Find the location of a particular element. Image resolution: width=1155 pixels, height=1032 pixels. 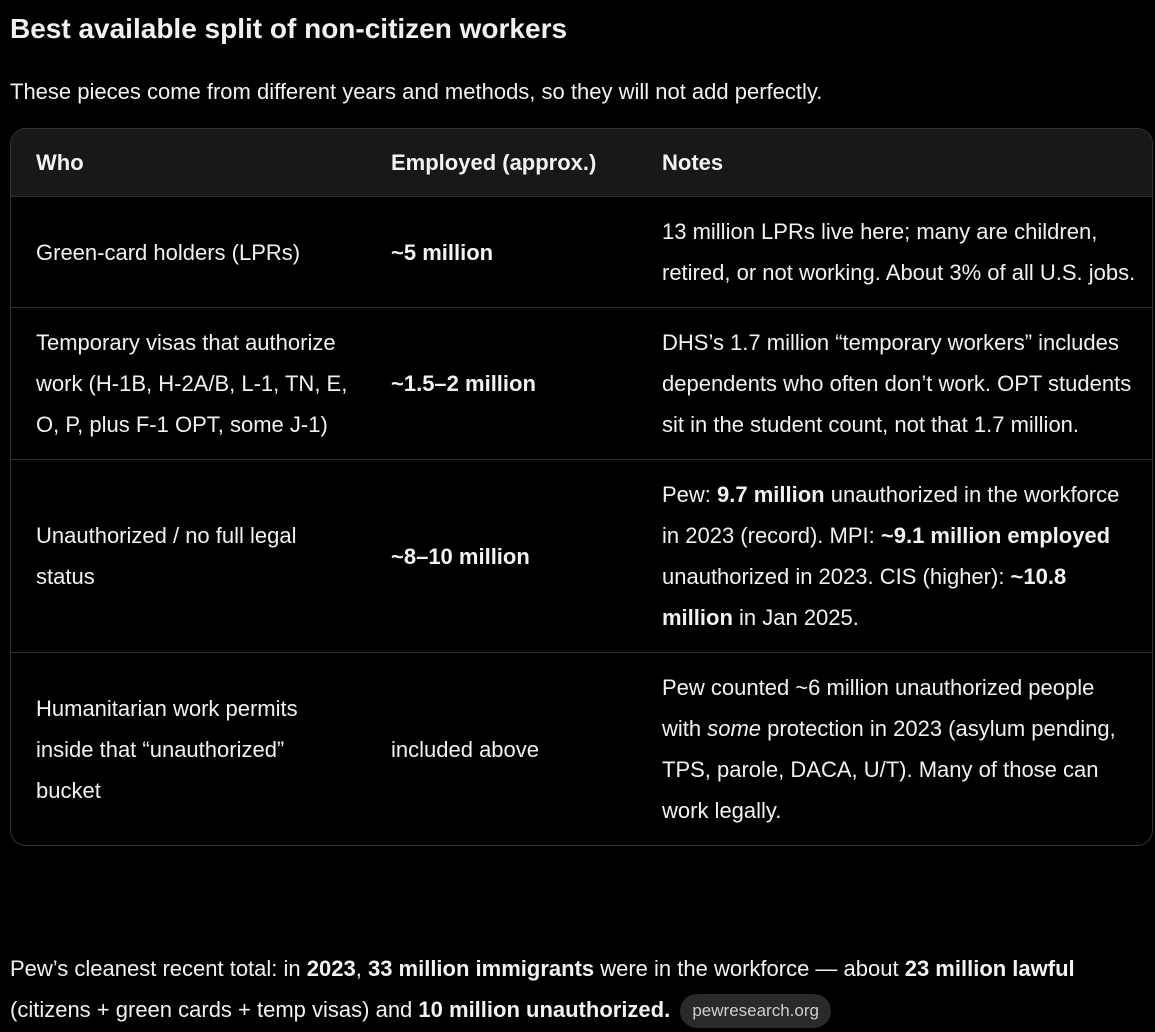

table-cell: Green-card holders (LPRs) is located at coordinates (201, 252).